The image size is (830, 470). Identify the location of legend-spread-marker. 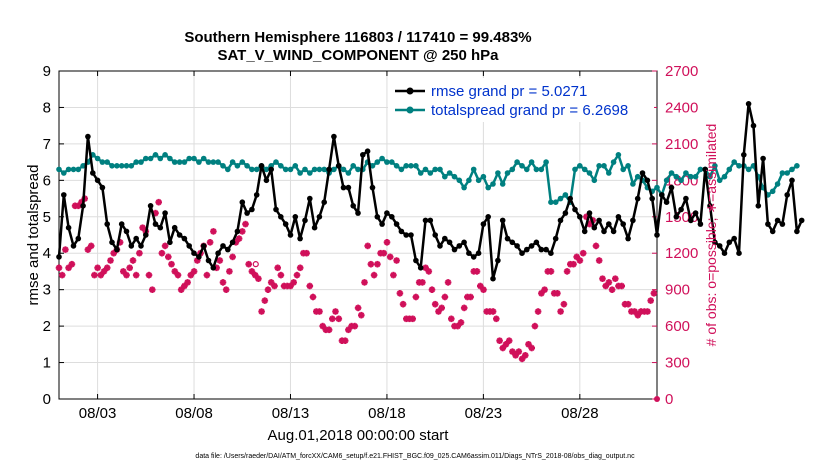
(410, 110).